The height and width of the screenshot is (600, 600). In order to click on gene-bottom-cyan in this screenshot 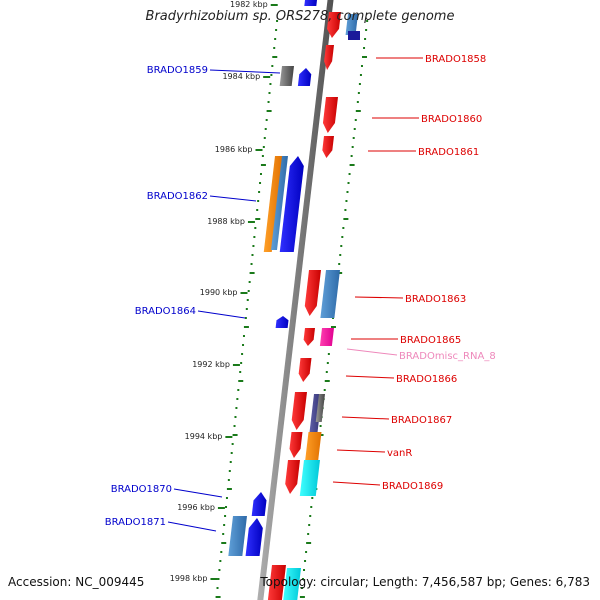, I will do `click(292, 584)`.